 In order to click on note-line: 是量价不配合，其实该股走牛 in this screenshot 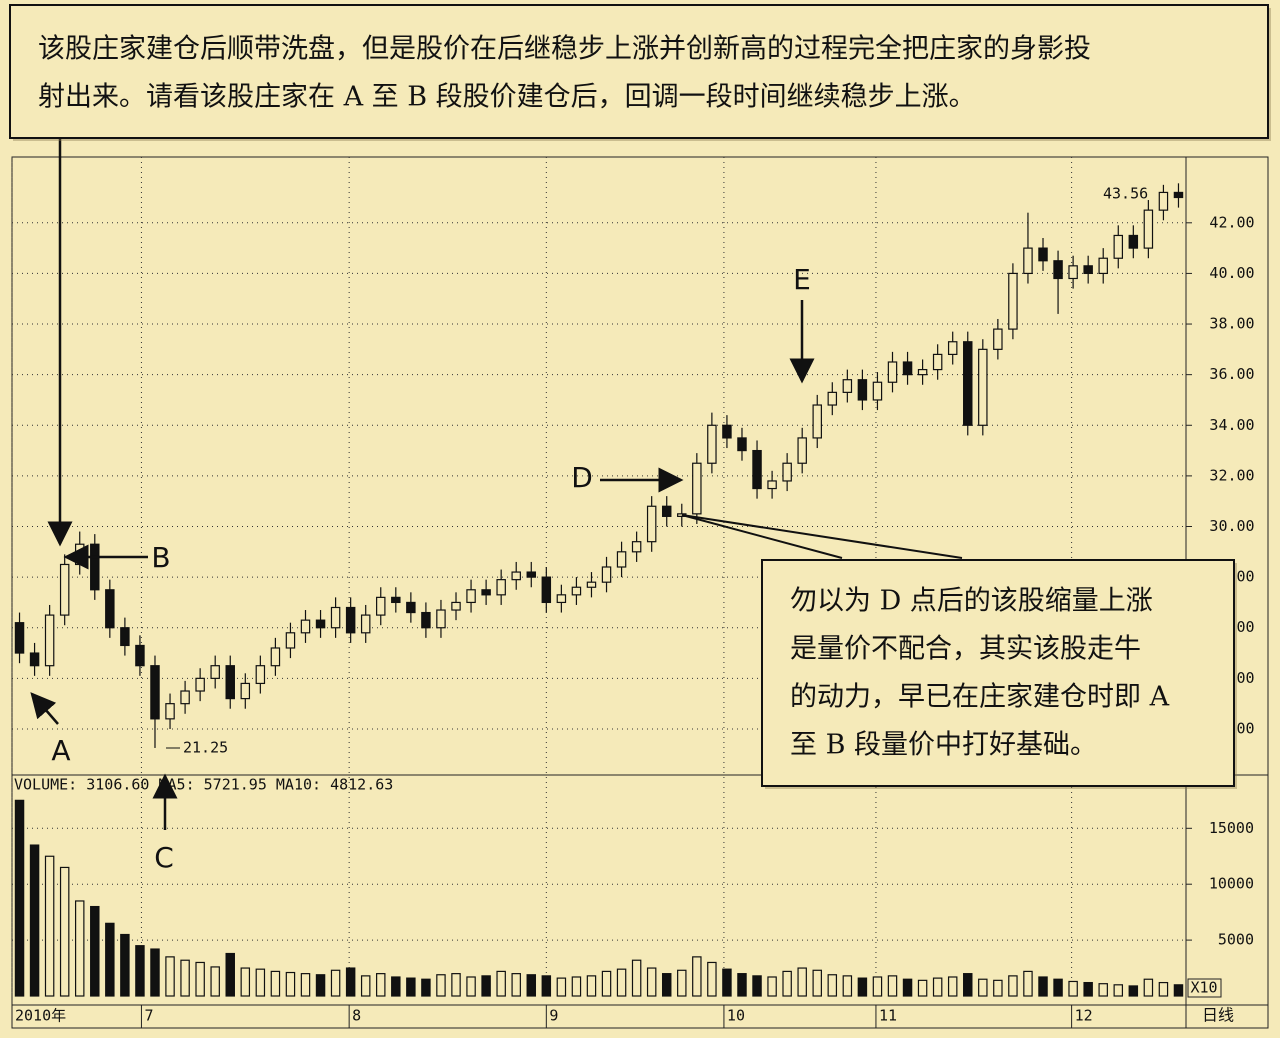, I will do `click(965, 649)`.